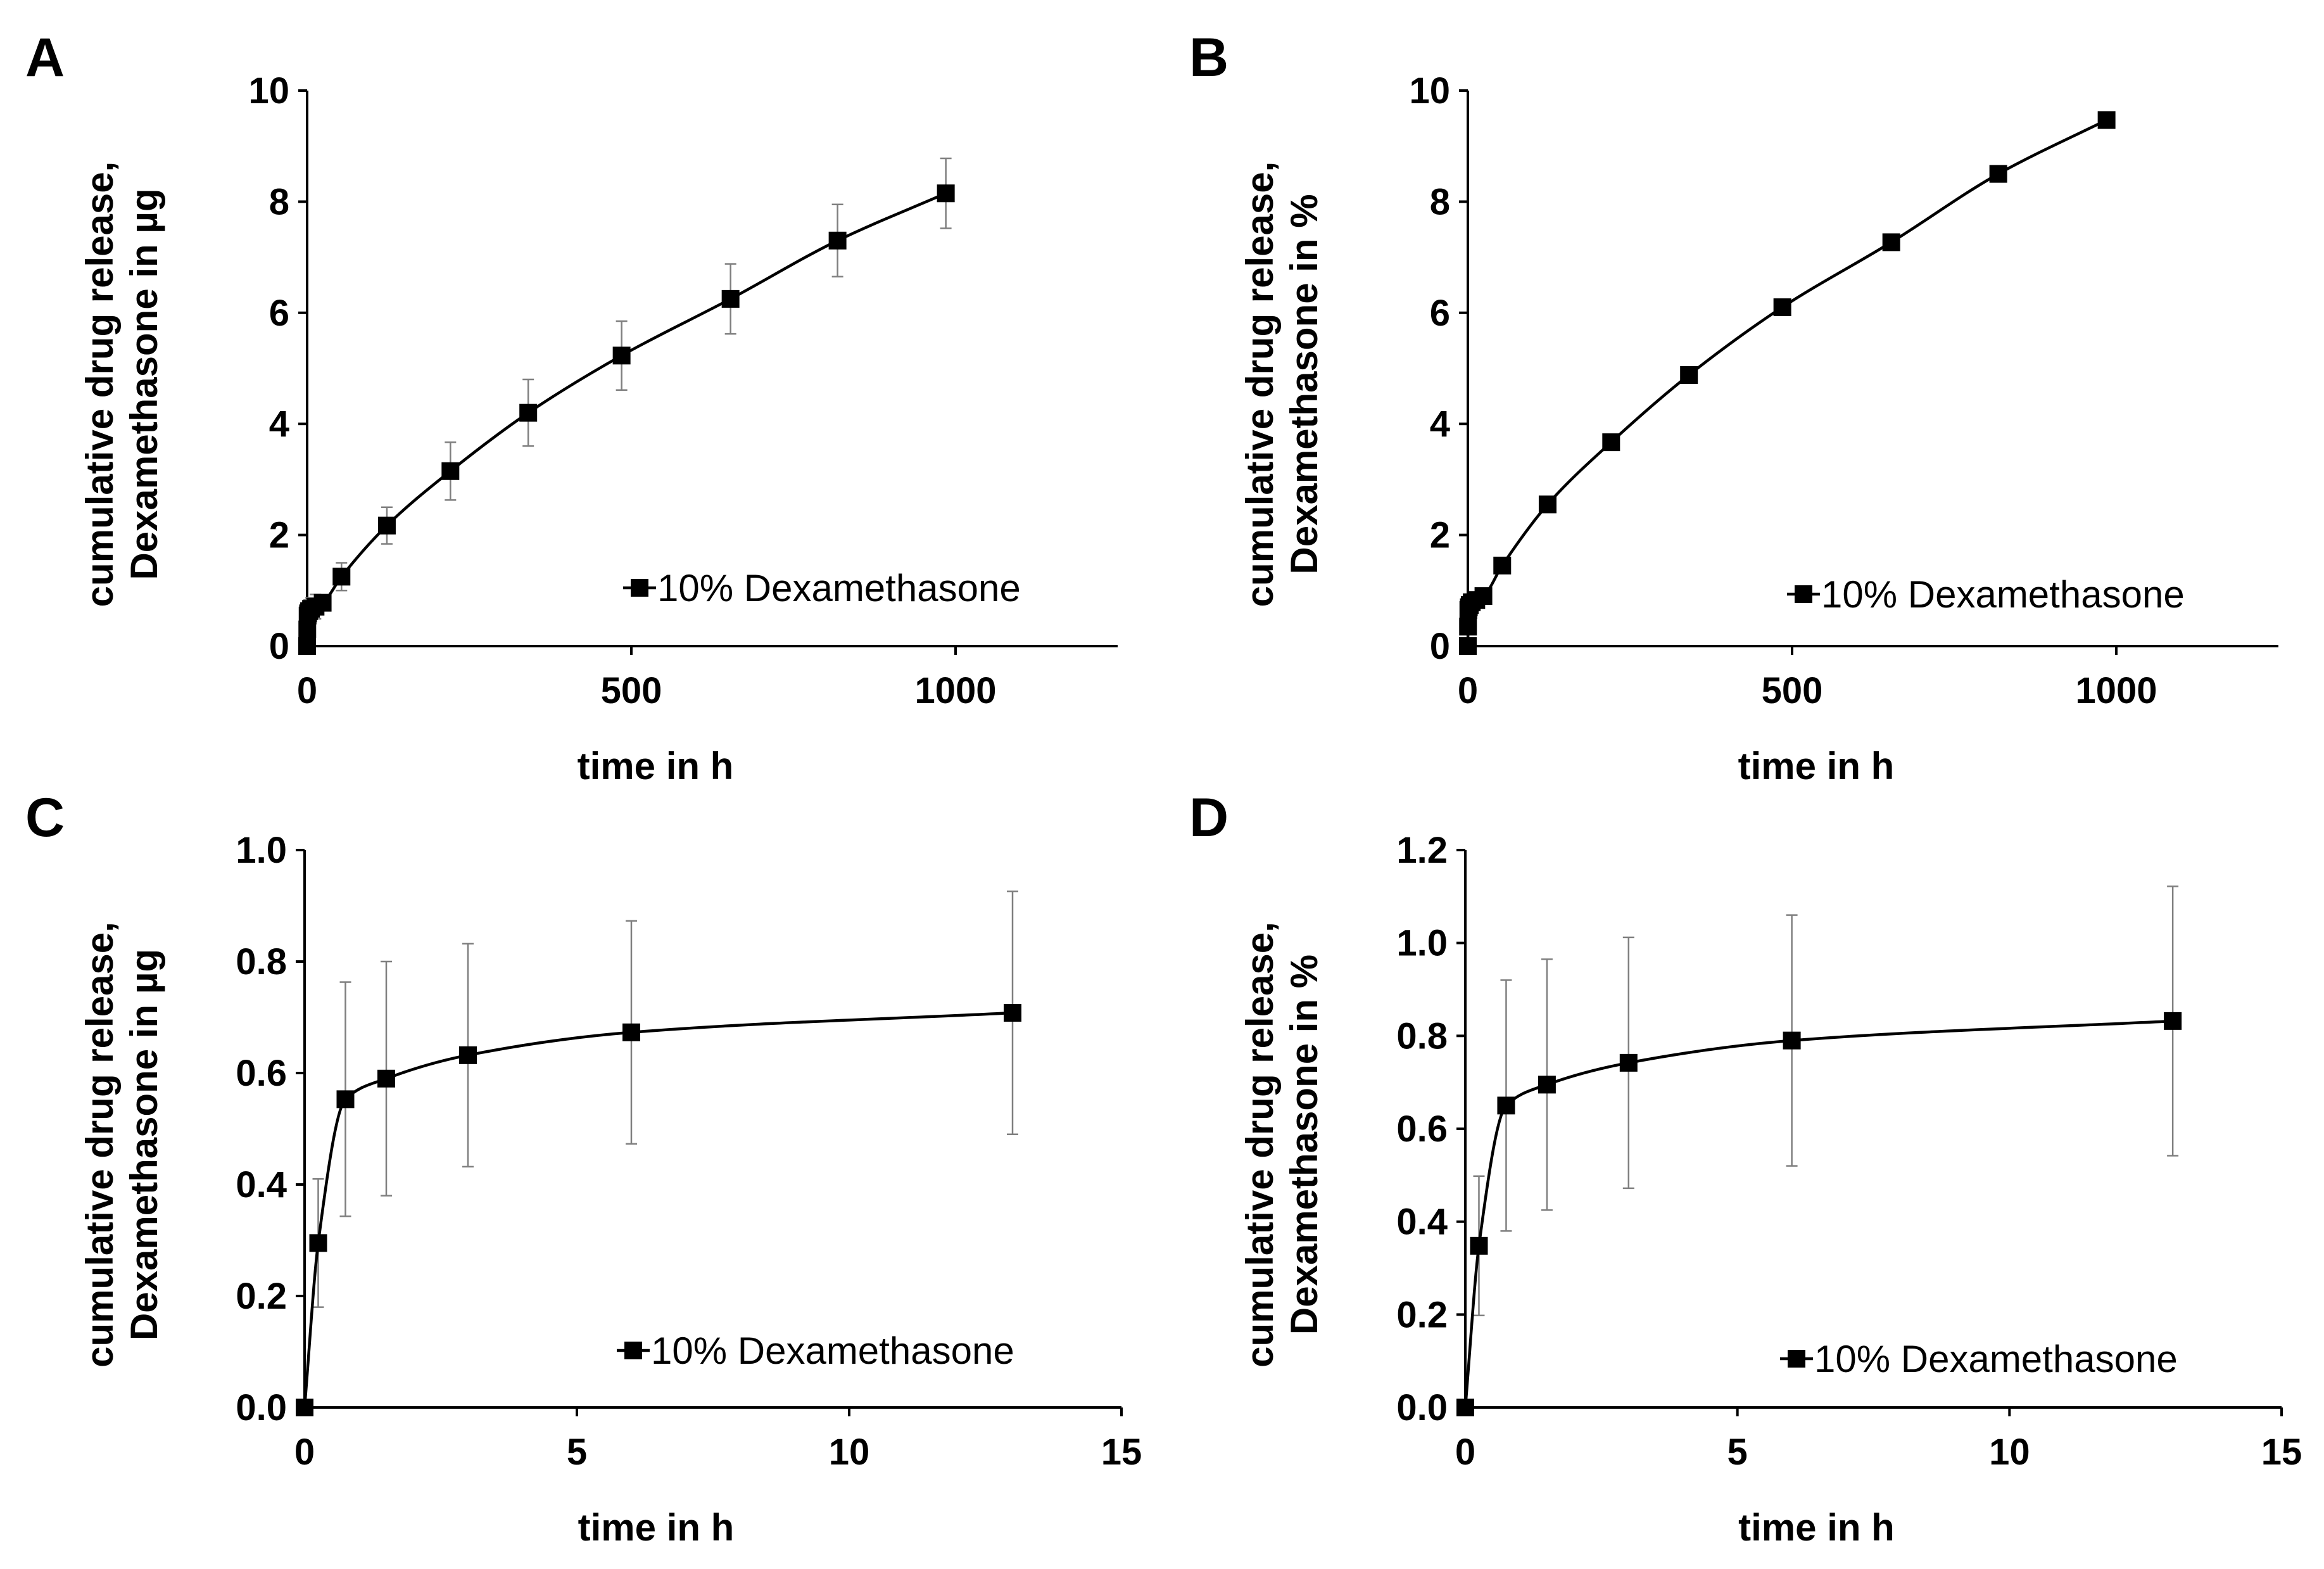  Describe the element at coordinates (1208, 817) in the screenshot. I see `panel-letter: D` at that location.